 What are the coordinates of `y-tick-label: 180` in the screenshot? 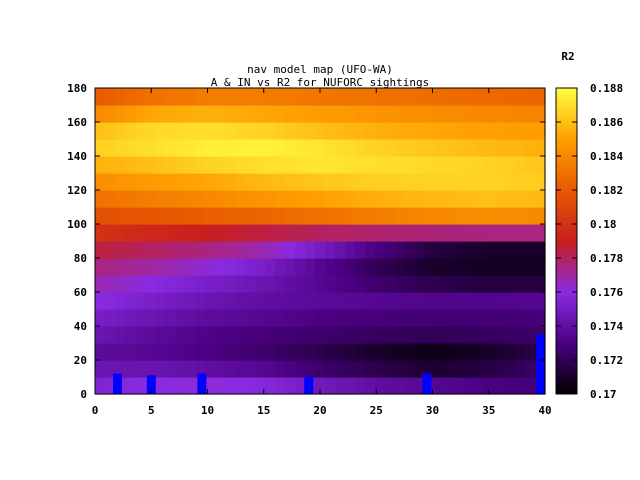 It's located at (77, 88).